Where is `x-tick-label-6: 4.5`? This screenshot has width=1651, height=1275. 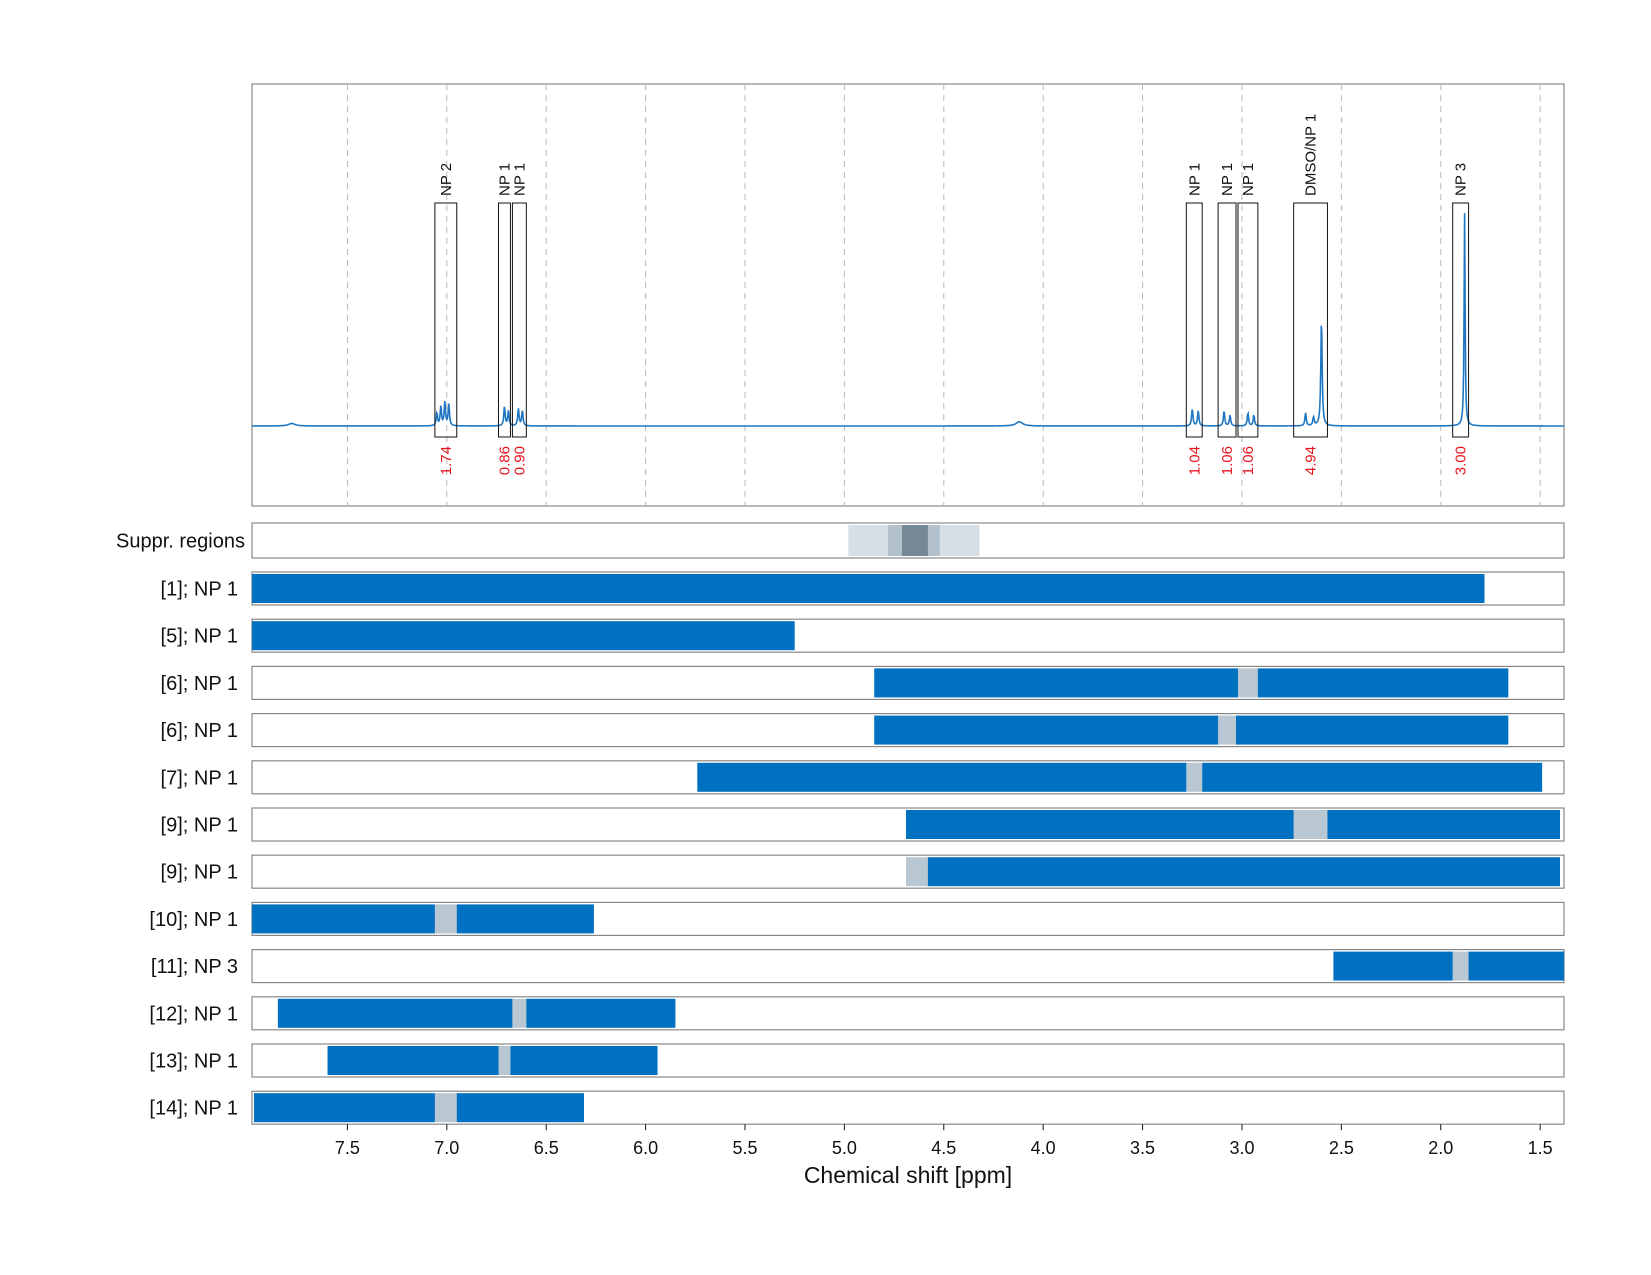 x-tick-label-6: 4.5 is located at coordinates (943, 1148).